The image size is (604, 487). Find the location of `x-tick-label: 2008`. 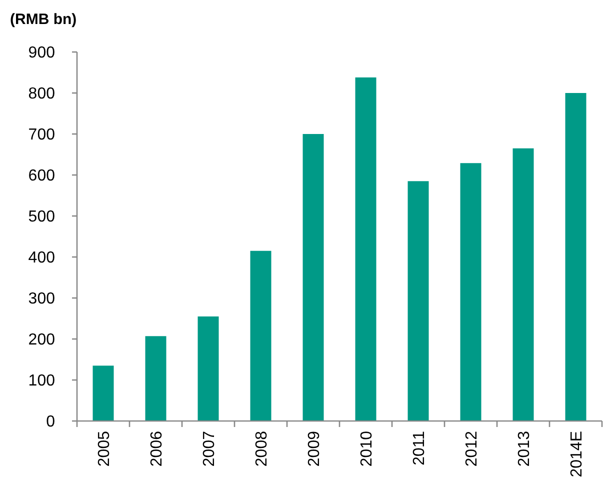

x-tick-label: 2008 is located at coordinates (261, 448).